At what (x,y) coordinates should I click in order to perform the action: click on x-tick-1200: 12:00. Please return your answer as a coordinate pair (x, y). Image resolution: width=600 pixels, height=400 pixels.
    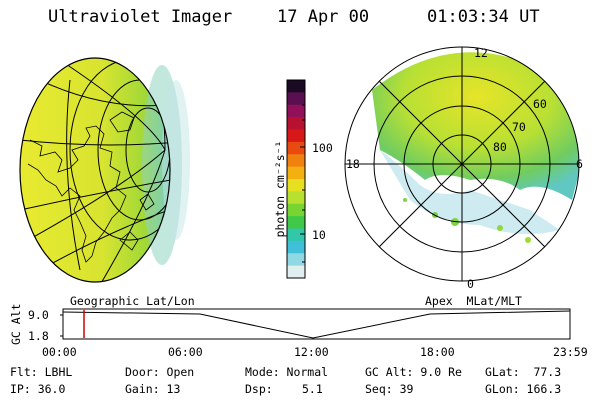
    Looking at the image, I should click on (311, 352).